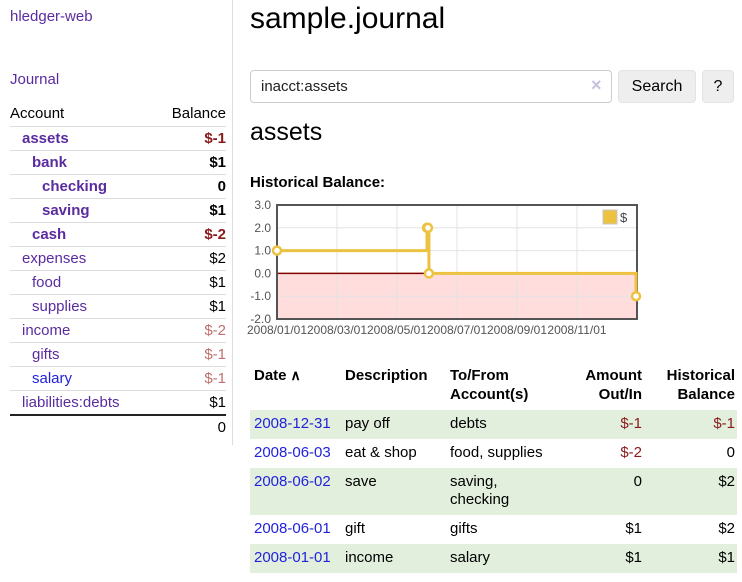 Image resolution: width=742 pixels, height=582 pixels. Describe the element at coordinates (190, 426) in the screenshot. I see `accounts-total-value: 0` at that location.